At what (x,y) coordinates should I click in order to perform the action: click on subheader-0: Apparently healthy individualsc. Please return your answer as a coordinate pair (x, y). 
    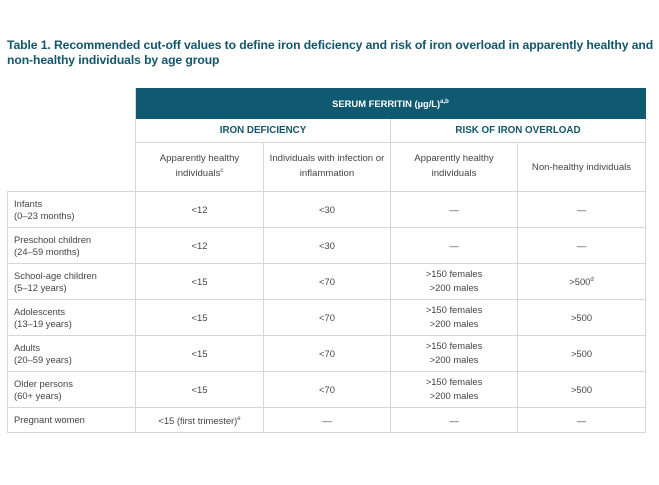
    Looking at the image, I should click on (199, 167).